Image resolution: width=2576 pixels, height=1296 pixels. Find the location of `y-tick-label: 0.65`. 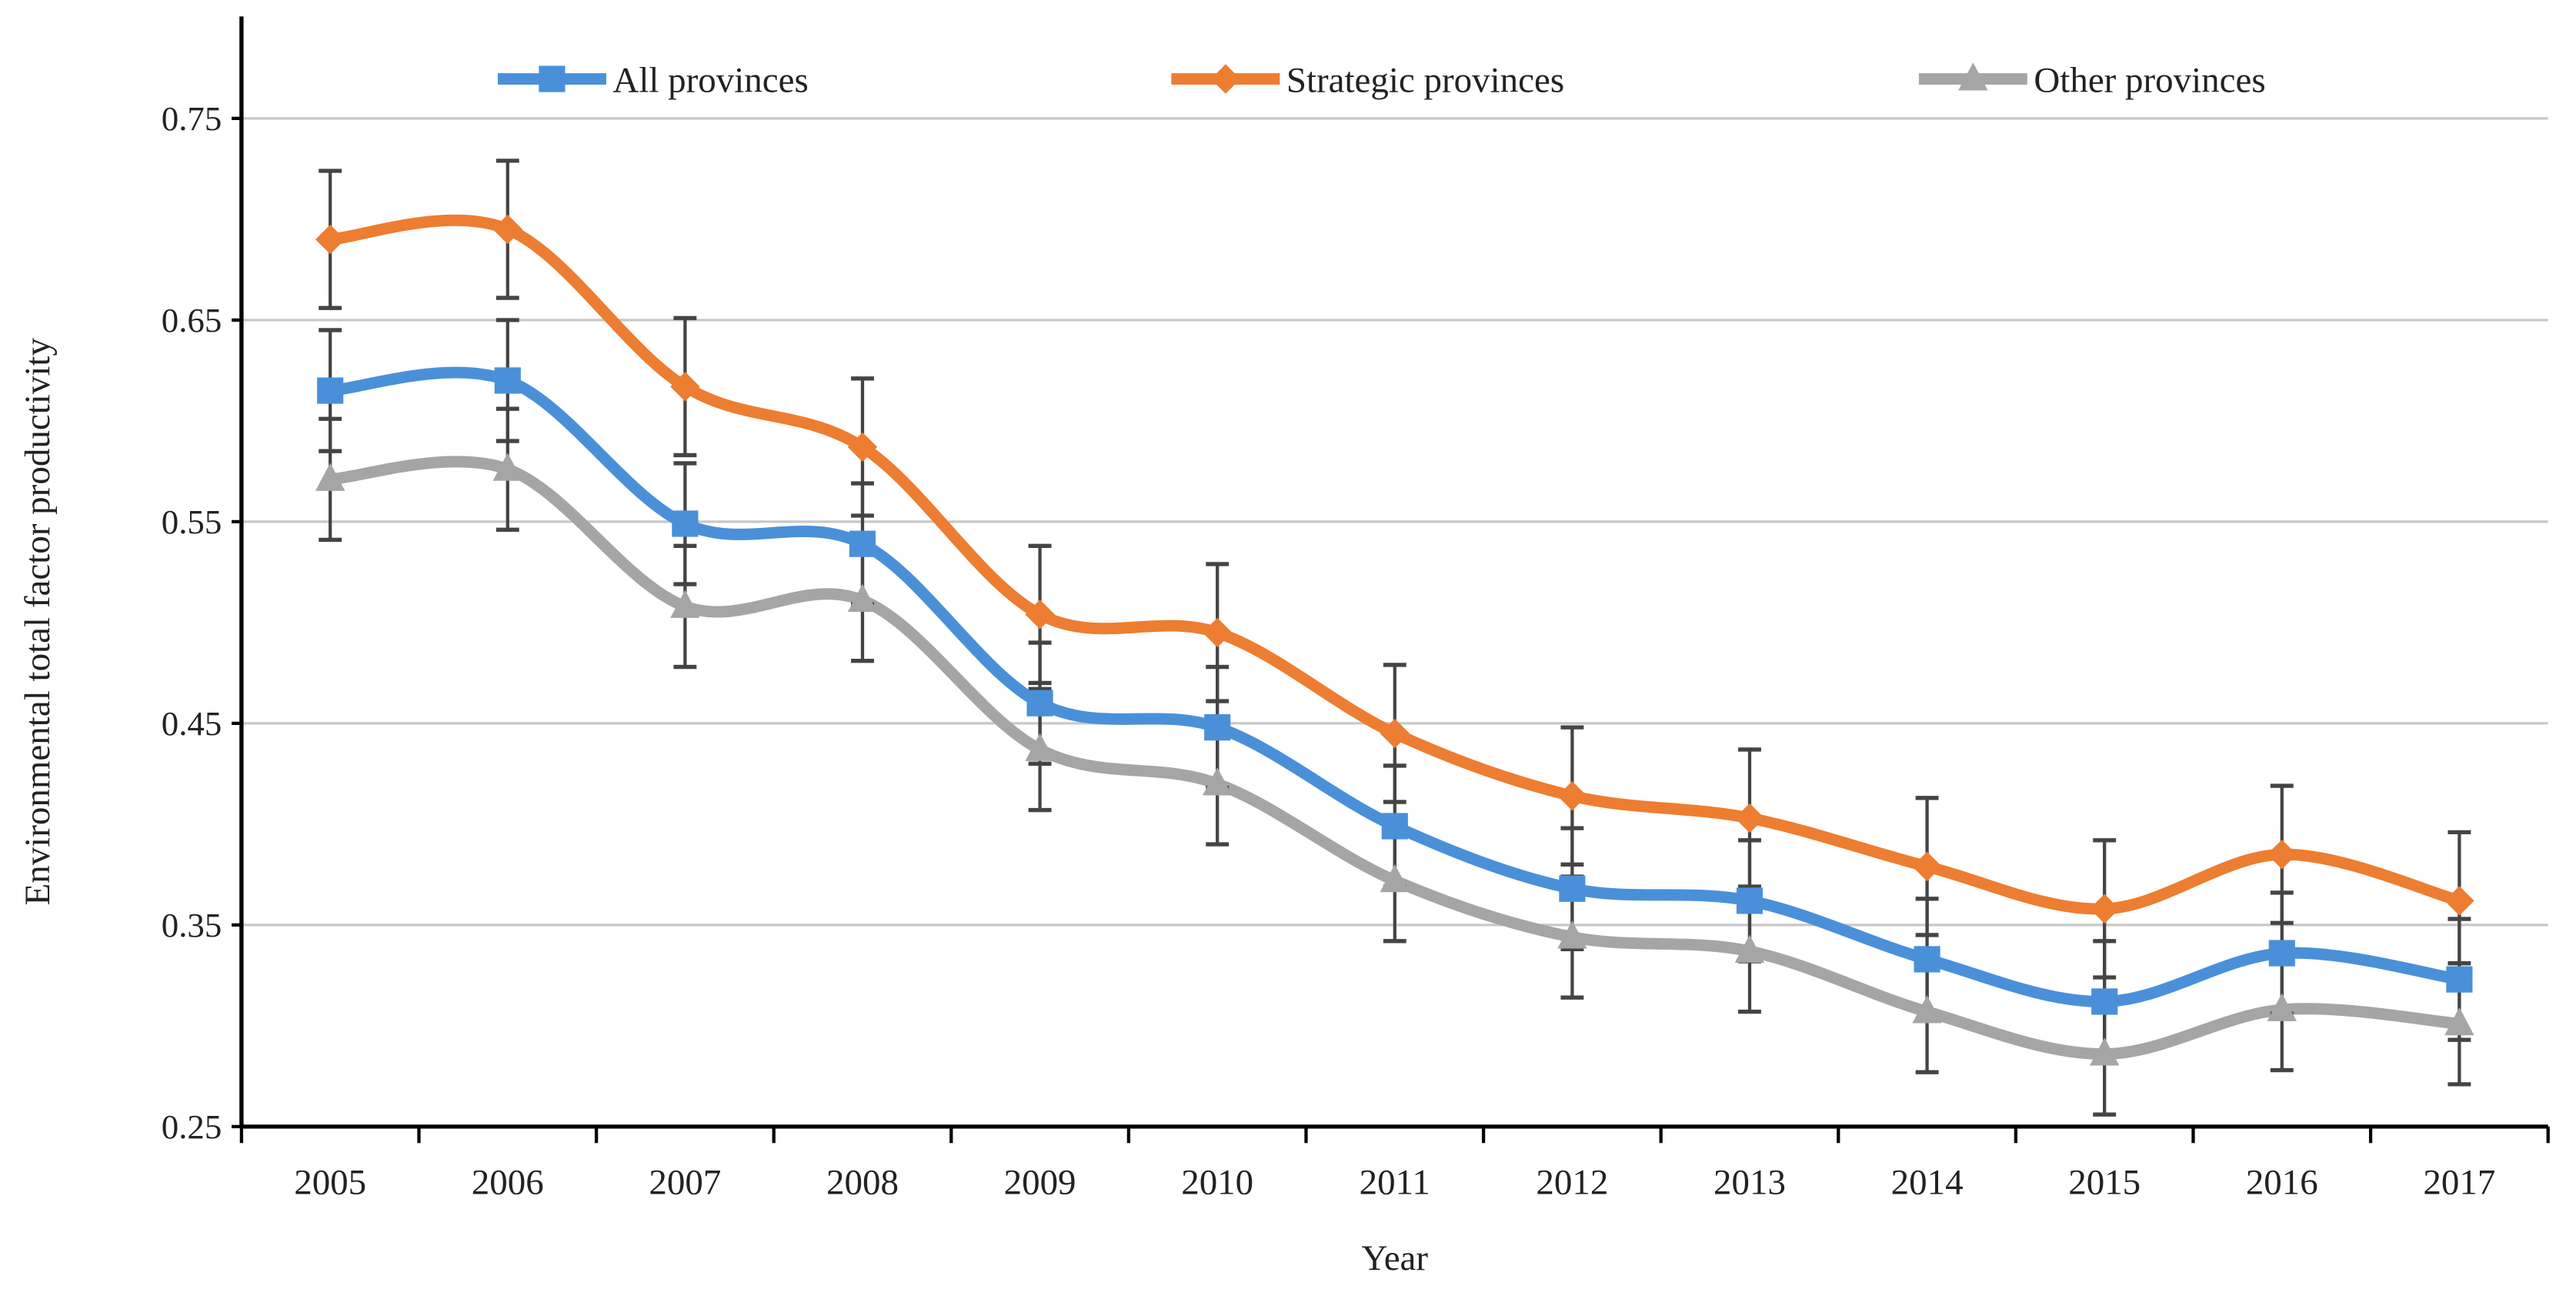

y-tick-label: 0.65 is located at coordinates (192, 320).